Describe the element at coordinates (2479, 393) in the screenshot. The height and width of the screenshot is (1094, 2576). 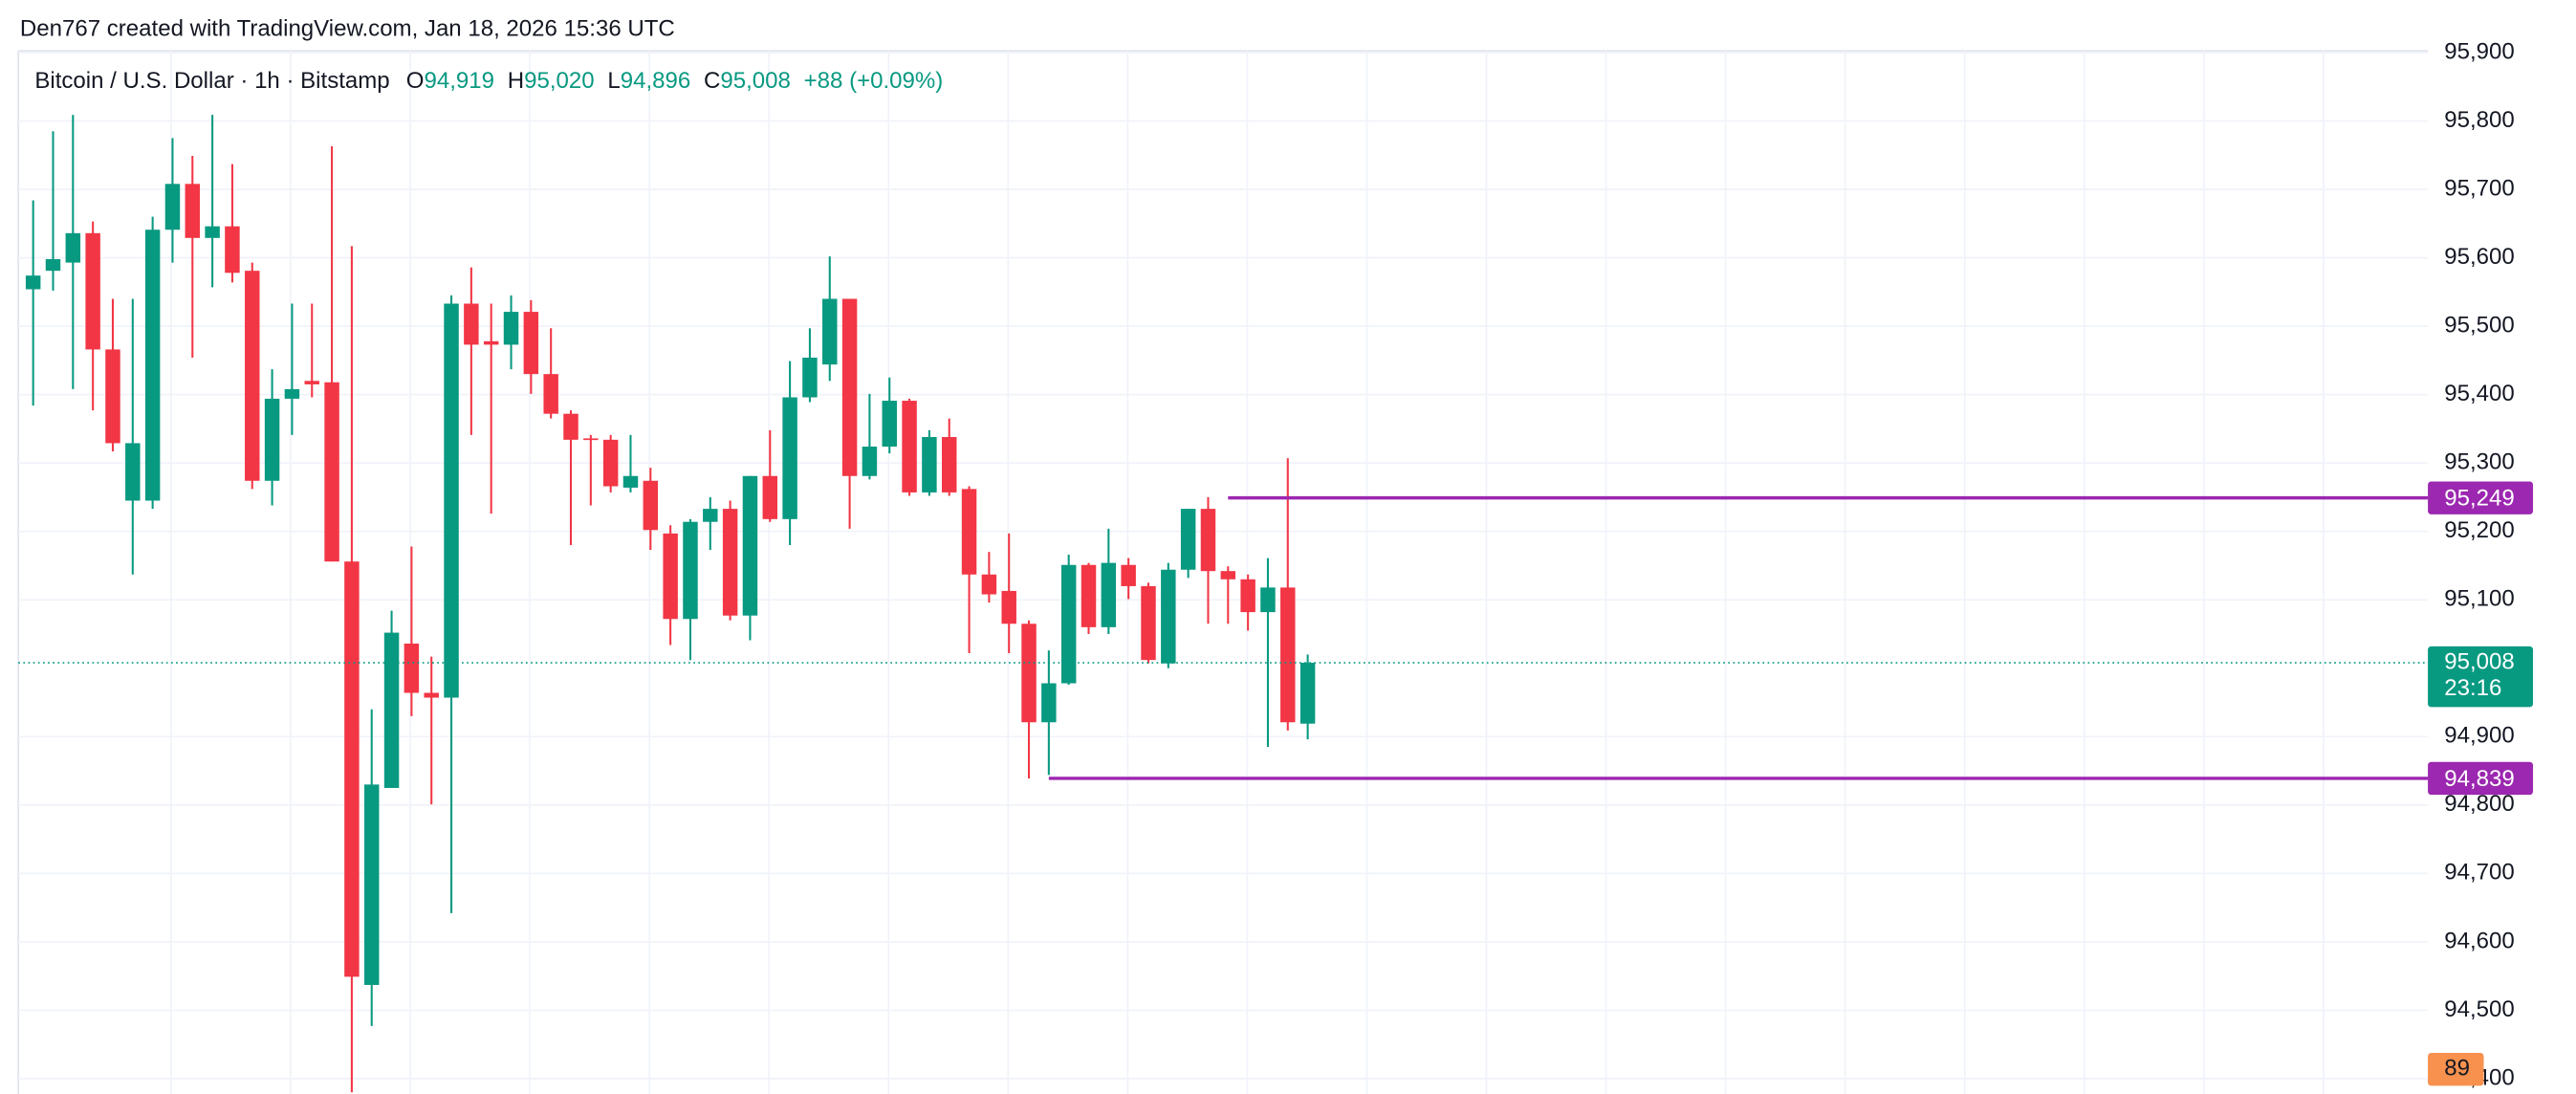
I see `y-tick-label: 95,400` at that location.